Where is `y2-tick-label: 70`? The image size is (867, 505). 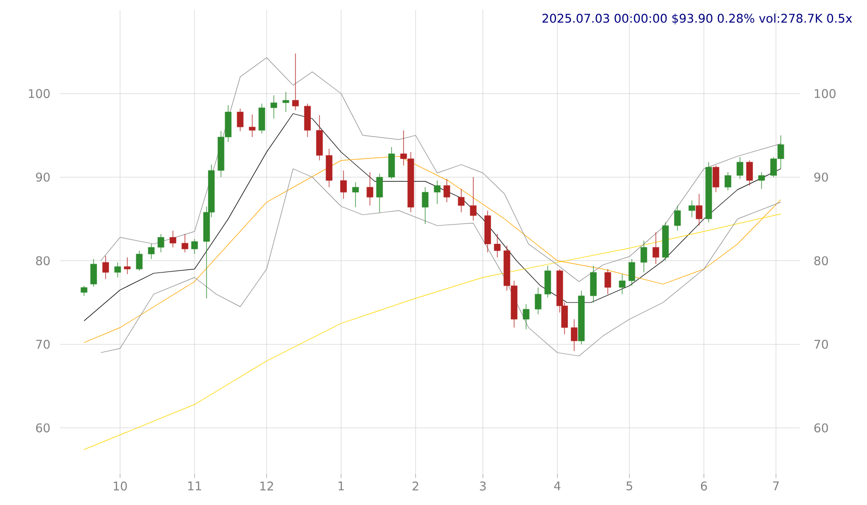 y2-tick-label: 70 is located at coordinates (821, 344).